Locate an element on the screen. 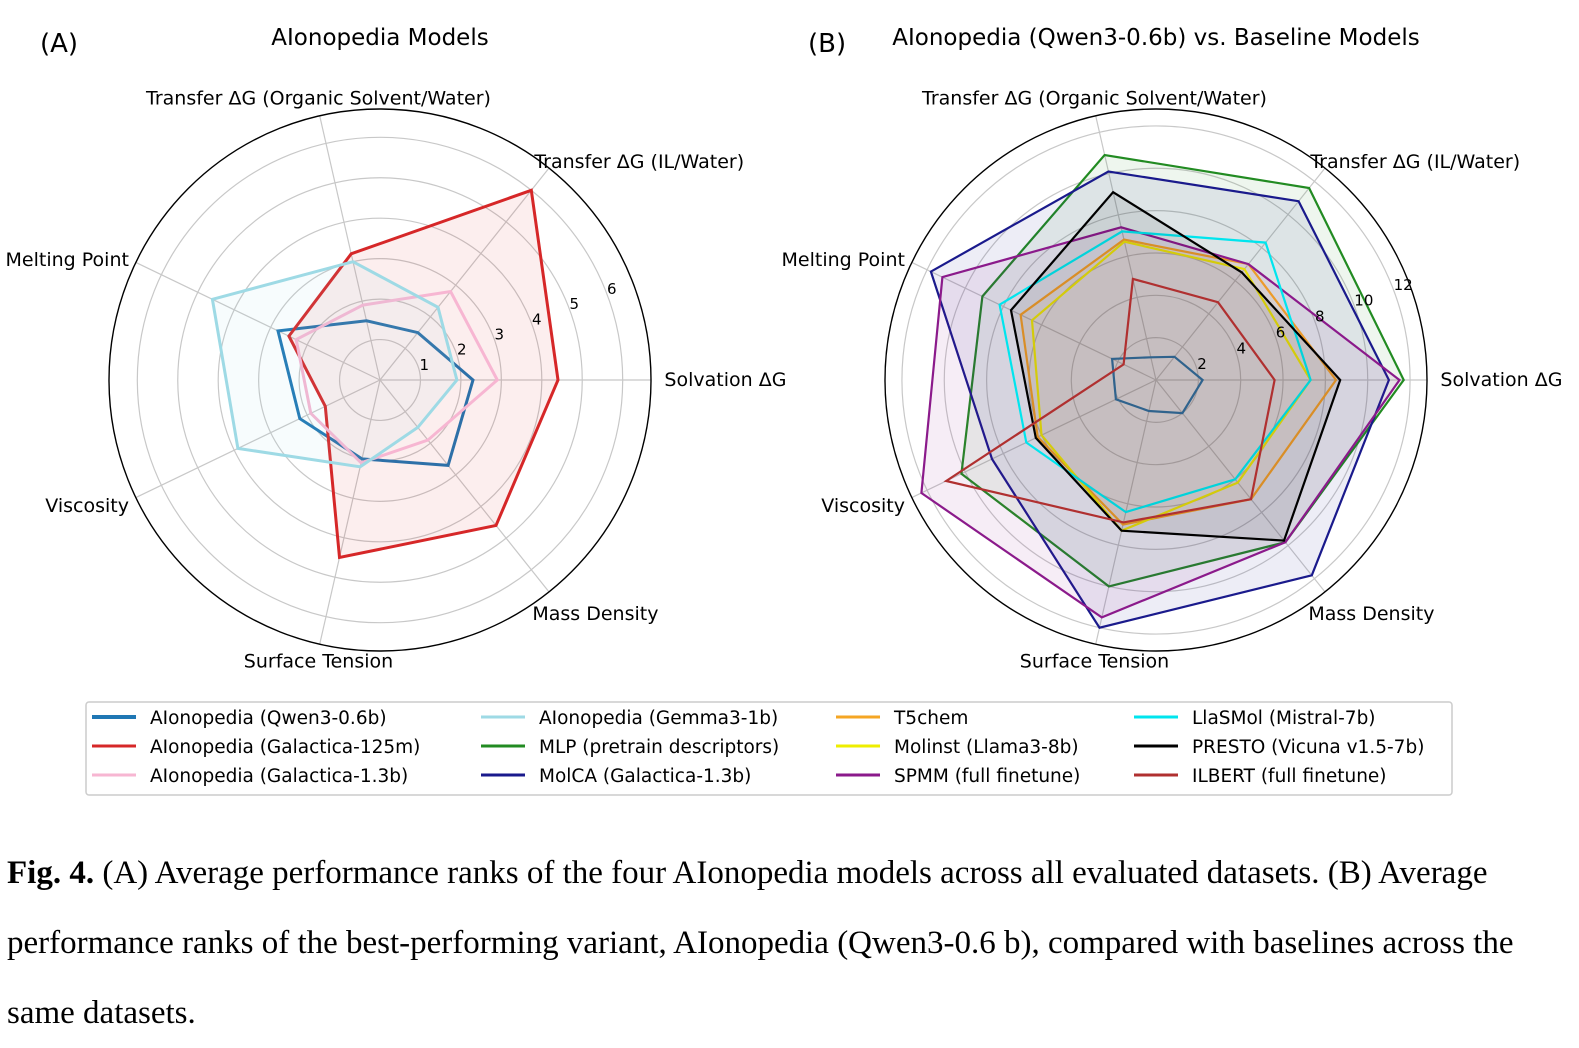 The image size is (1579, 1048). series-spmm-full-finetune is located at coordinates (1161, 422).